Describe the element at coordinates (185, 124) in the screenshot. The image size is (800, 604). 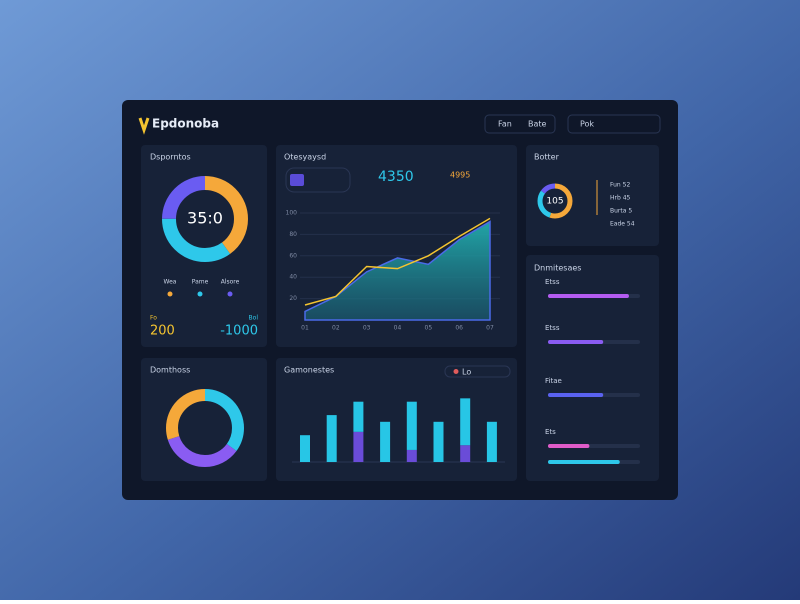
I see `logo: Epdonoba` at that location.